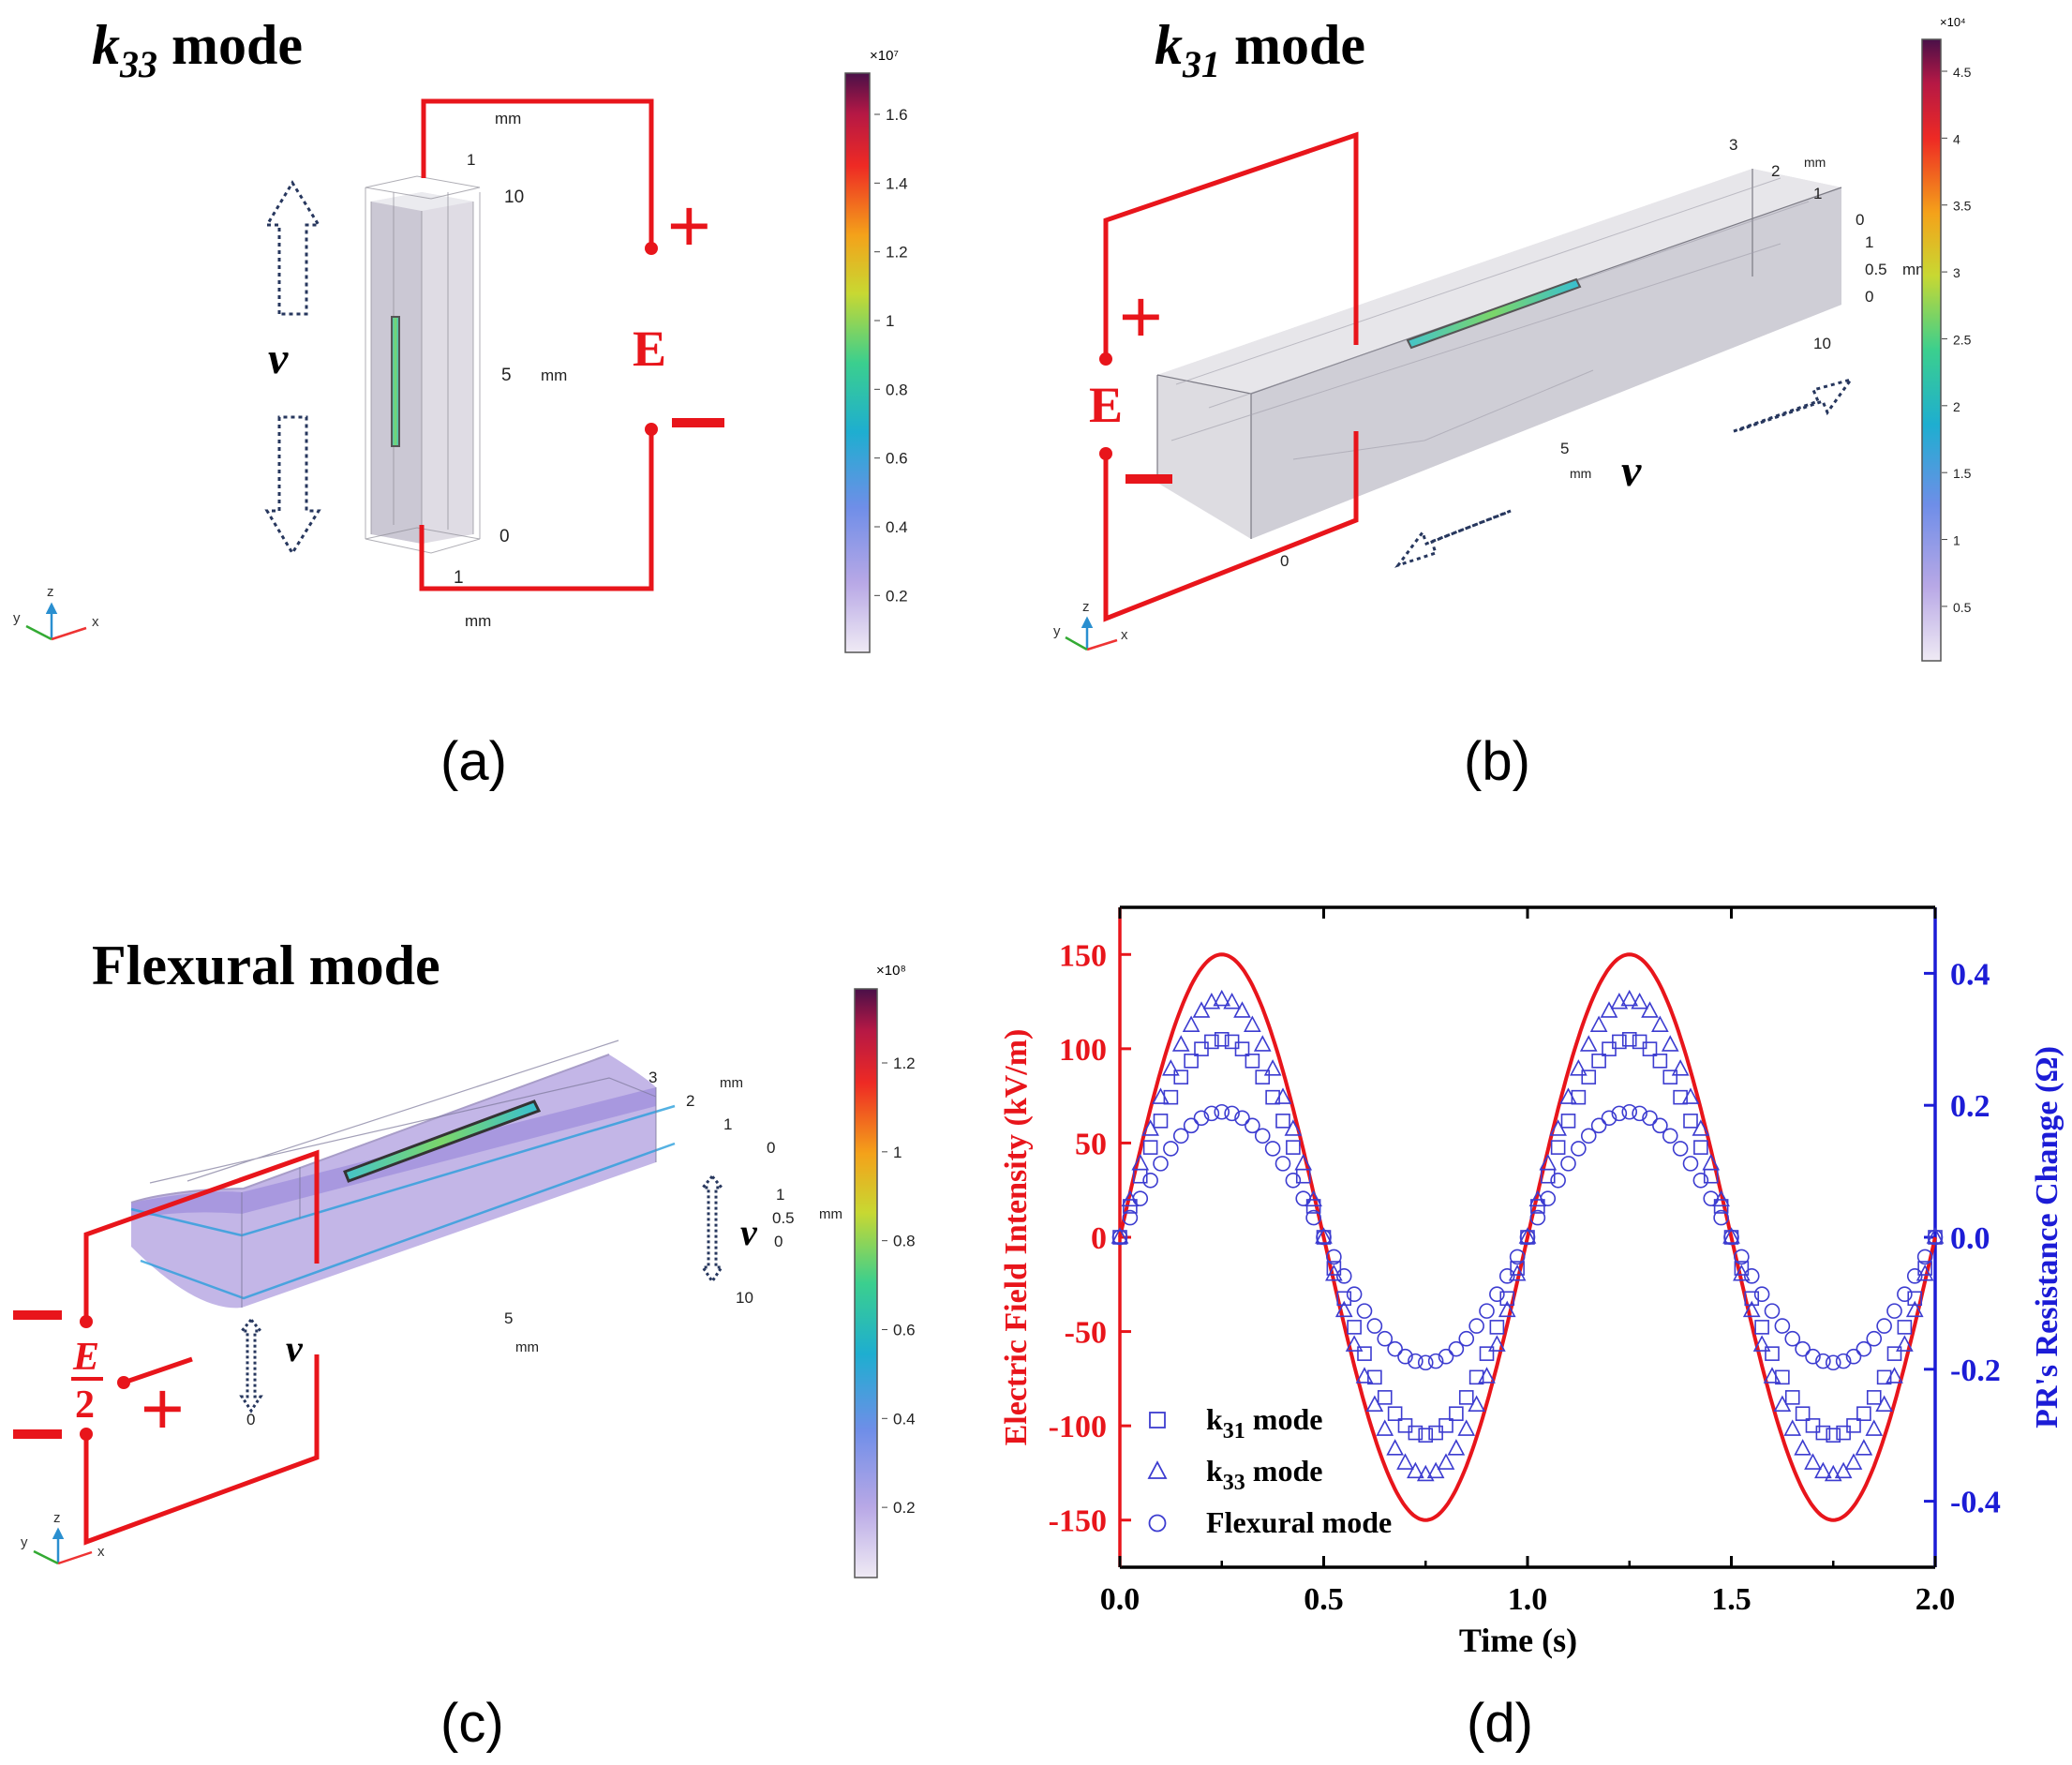  Describe the element at coordinates (749, 1232) in the screenshot. I see `flexural-velocity-label-right: v` at that location.